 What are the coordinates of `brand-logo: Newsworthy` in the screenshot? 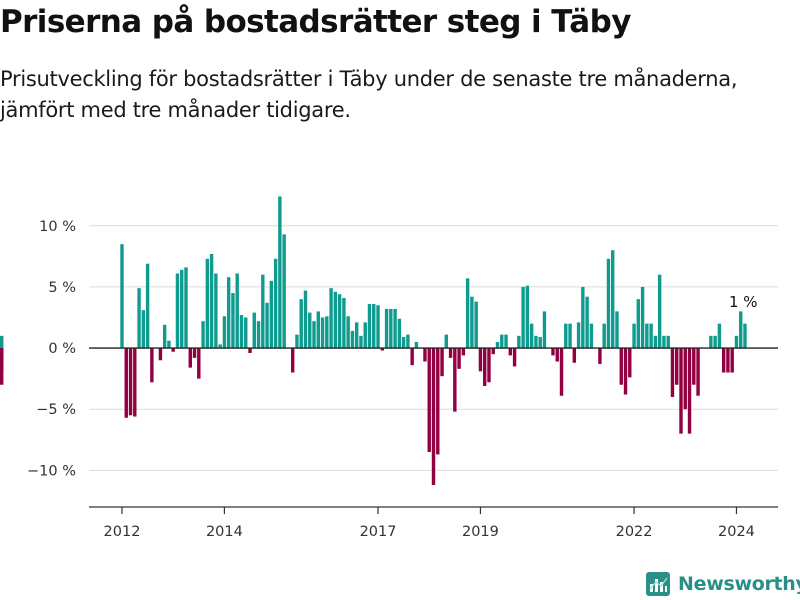 It's located at (722, 584).